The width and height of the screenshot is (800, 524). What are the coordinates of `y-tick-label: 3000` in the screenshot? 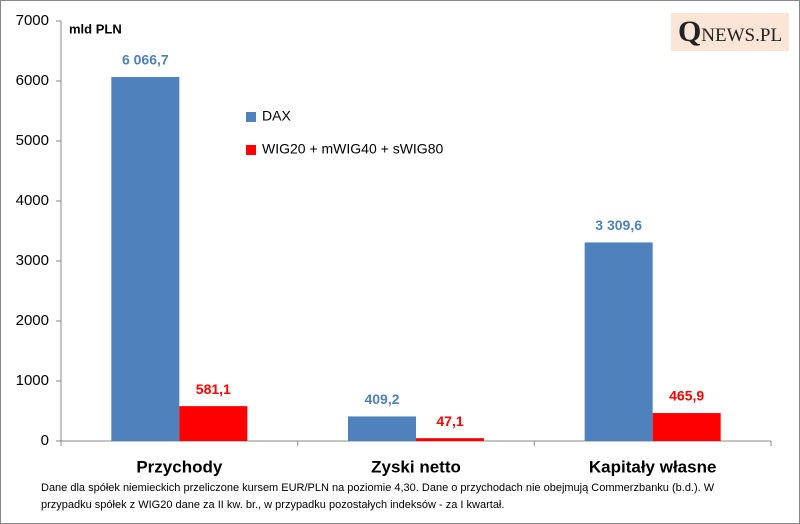 It's located at (32, 260).